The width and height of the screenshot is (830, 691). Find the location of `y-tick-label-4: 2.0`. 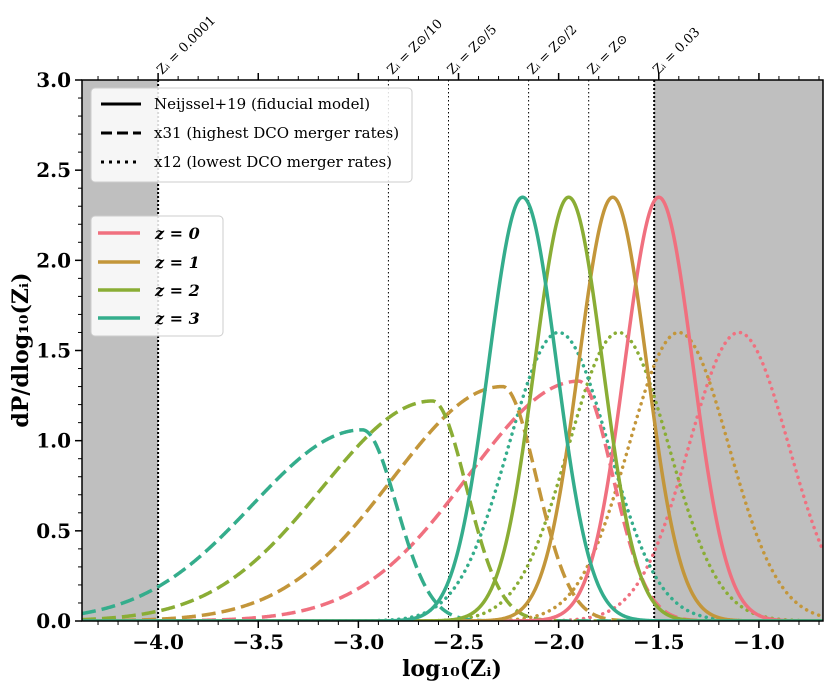

y-tick-label-4: 2.0 is located at coordinates (53, 260).